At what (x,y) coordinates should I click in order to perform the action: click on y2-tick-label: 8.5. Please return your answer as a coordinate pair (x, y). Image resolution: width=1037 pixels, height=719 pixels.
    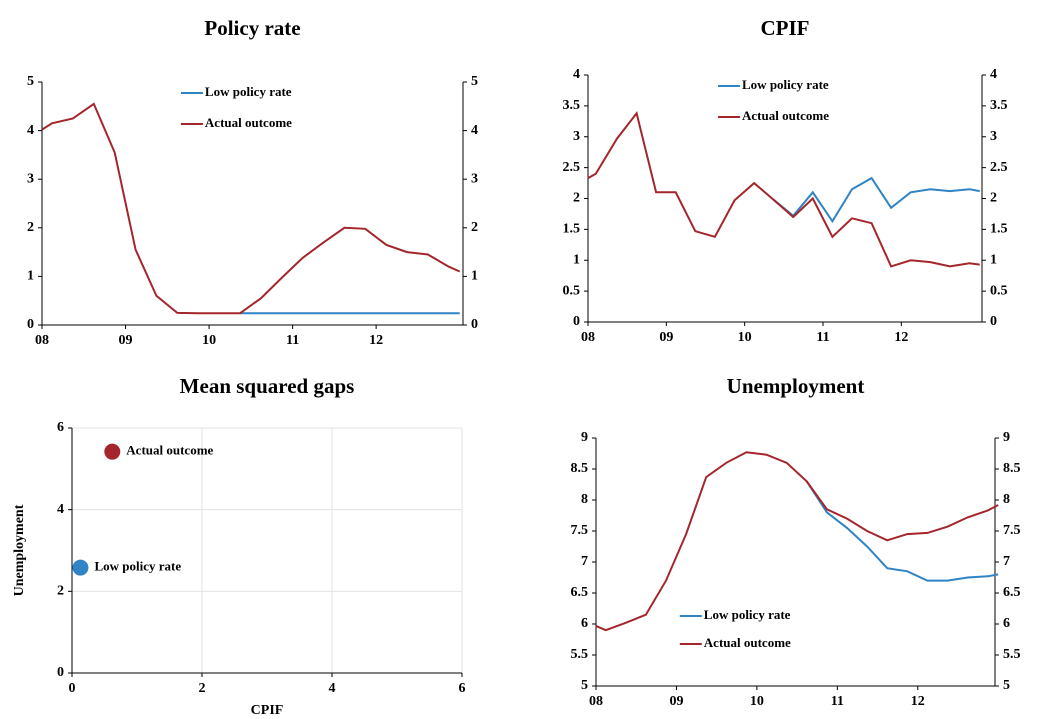
    Looking at the image, I should click on (1012, 468).